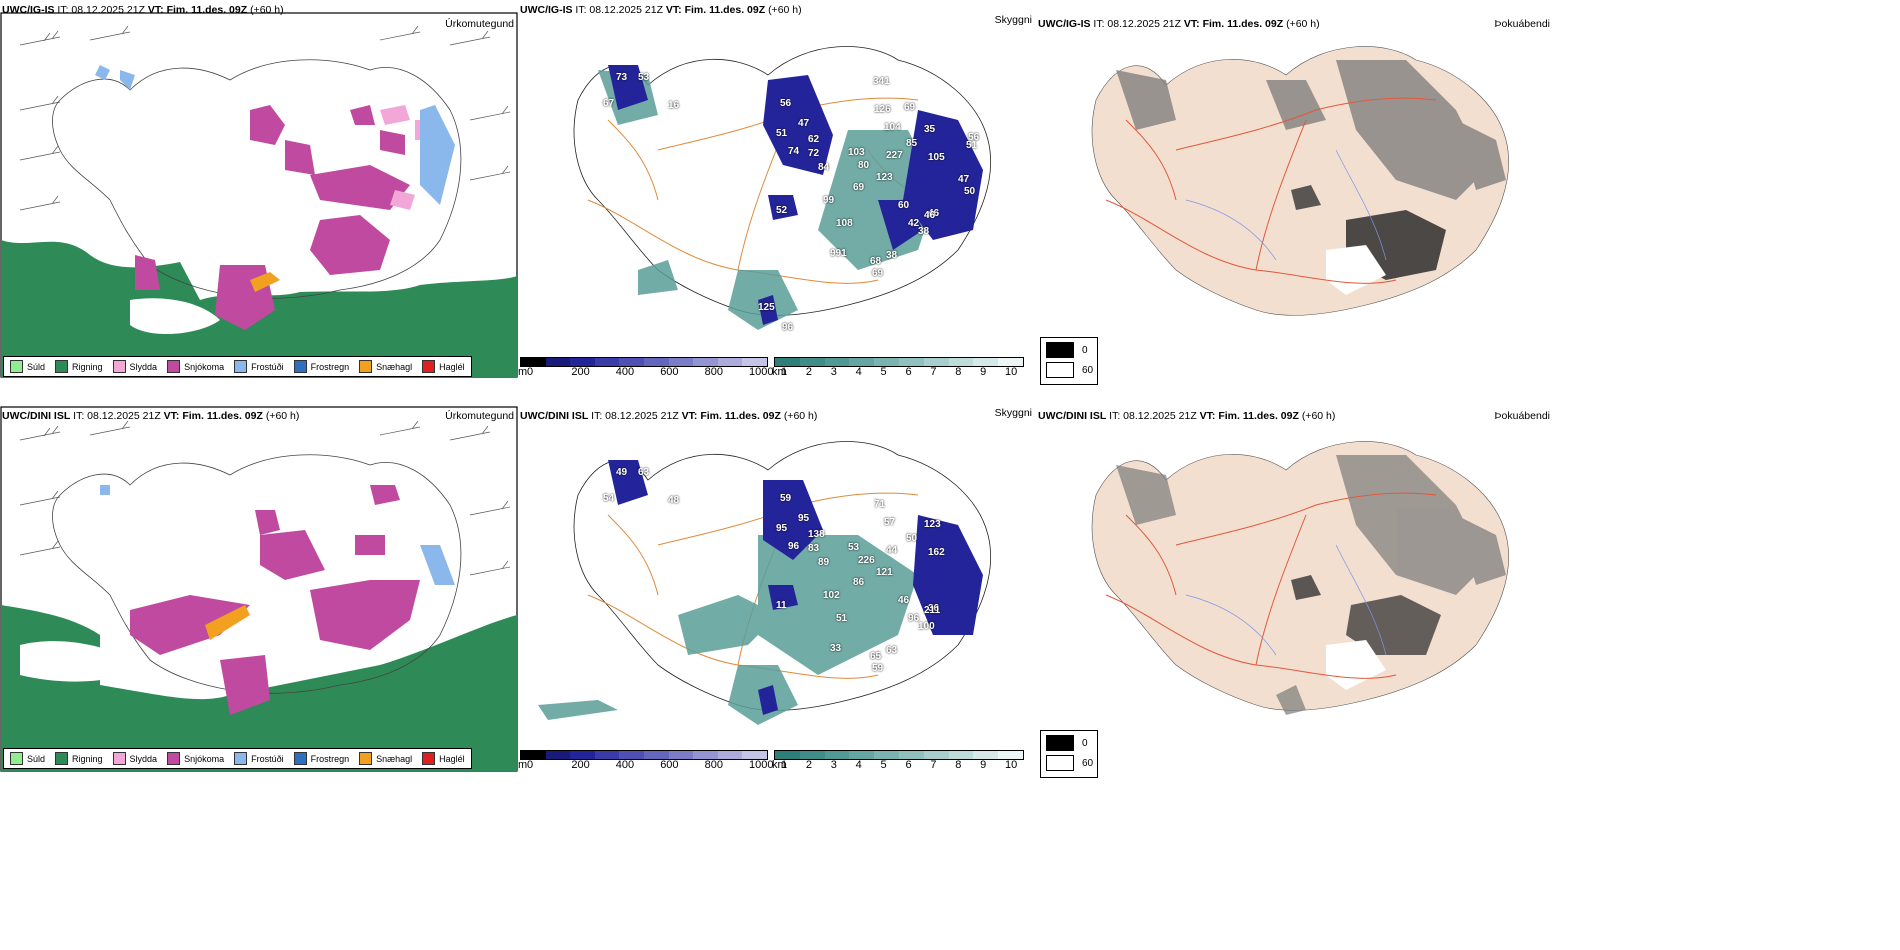 Image resolution: width=1900 pixels, height=950 pixels. Describe the element at coordinates (814, 153) in the screenshot. I see `snowdepth-value: 72` at that location.